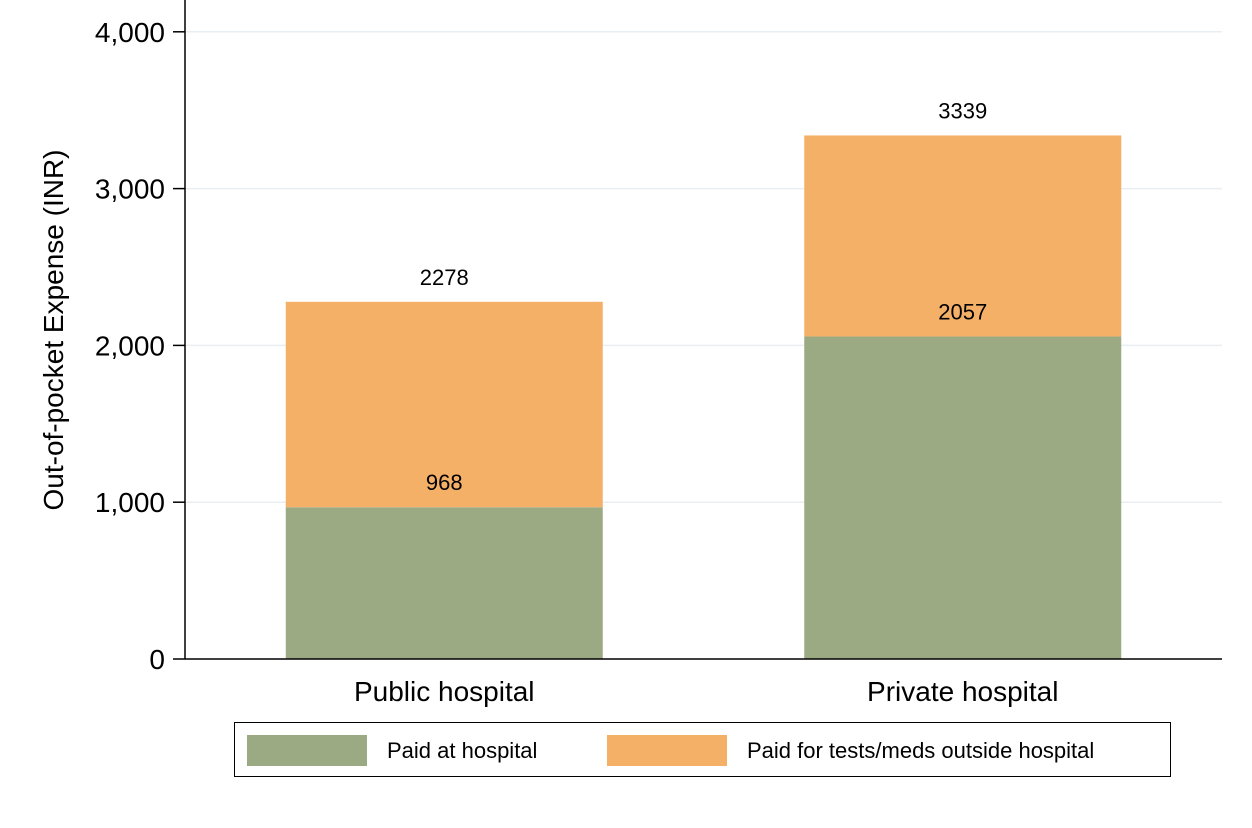 This screenshot has width=1252, height=828. I want to click on segment-value-label: 968, so click(444, 482).